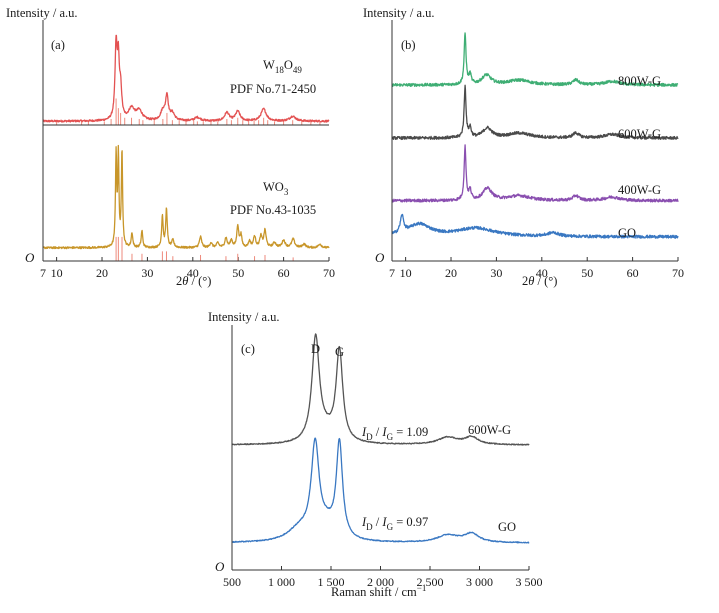 The image size is (719, 613). I want to click on panel-b-xlabel-suffix: / (°), so click(545, 281).